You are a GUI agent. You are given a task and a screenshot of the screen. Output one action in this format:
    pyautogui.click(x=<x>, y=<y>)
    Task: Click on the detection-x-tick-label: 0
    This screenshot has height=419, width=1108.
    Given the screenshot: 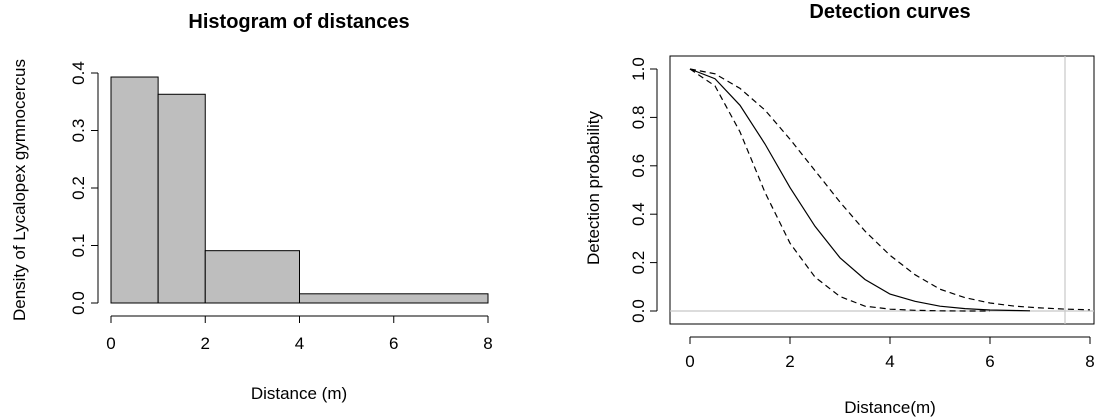 What is the action you would take?
    pyautogui.click(x=689, y=361)
    